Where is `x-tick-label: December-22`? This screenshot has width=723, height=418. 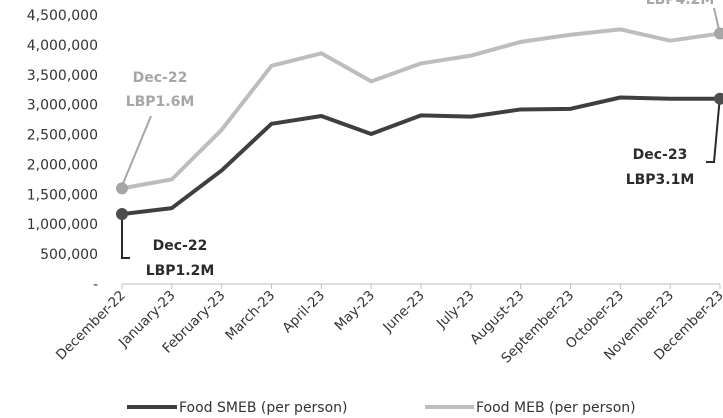 x-tick-label: December-22 is located at coordinates (91, 326).